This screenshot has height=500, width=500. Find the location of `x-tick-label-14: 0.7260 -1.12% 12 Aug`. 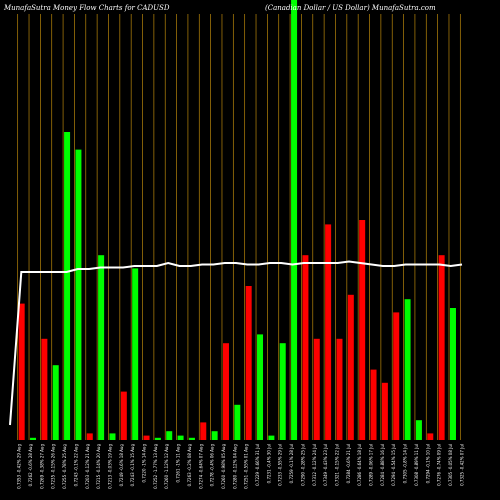

x-tick-label-14: 0.7260 -1.12% 12 Aug is located at coordinates (166, 466).